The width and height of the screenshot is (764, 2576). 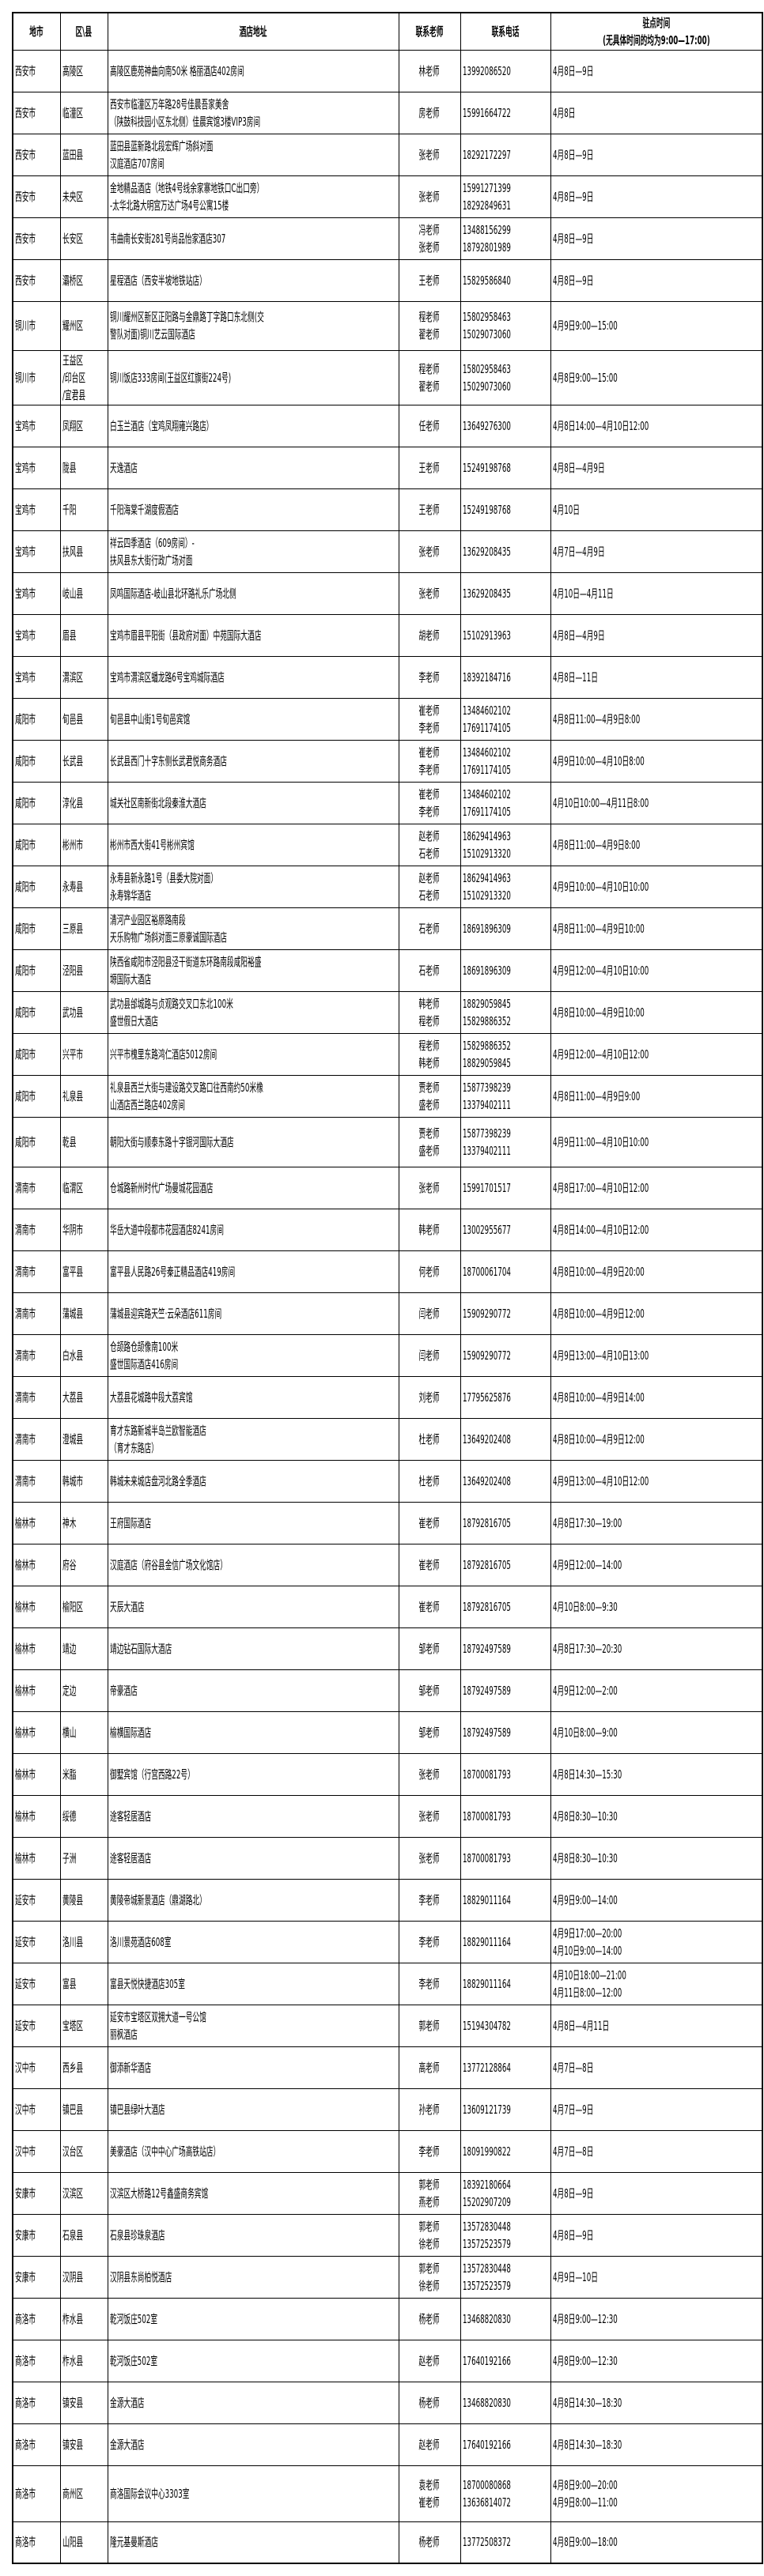 I want to click on city-cell-text: 安康市, so click(x=25, y=2234).